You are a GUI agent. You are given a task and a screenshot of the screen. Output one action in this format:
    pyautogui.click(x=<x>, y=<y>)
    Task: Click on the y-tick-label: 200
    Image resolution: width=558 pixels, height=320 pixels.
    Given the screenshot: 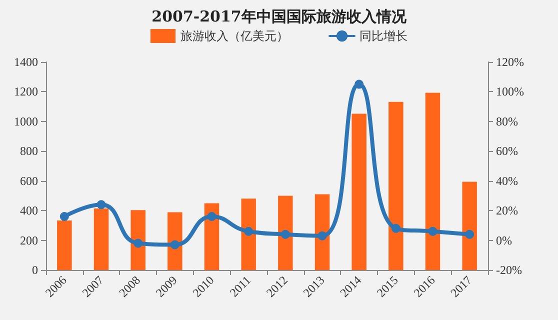 What is the action you would take?
    pyautogui.click(x=29, y=240)
    